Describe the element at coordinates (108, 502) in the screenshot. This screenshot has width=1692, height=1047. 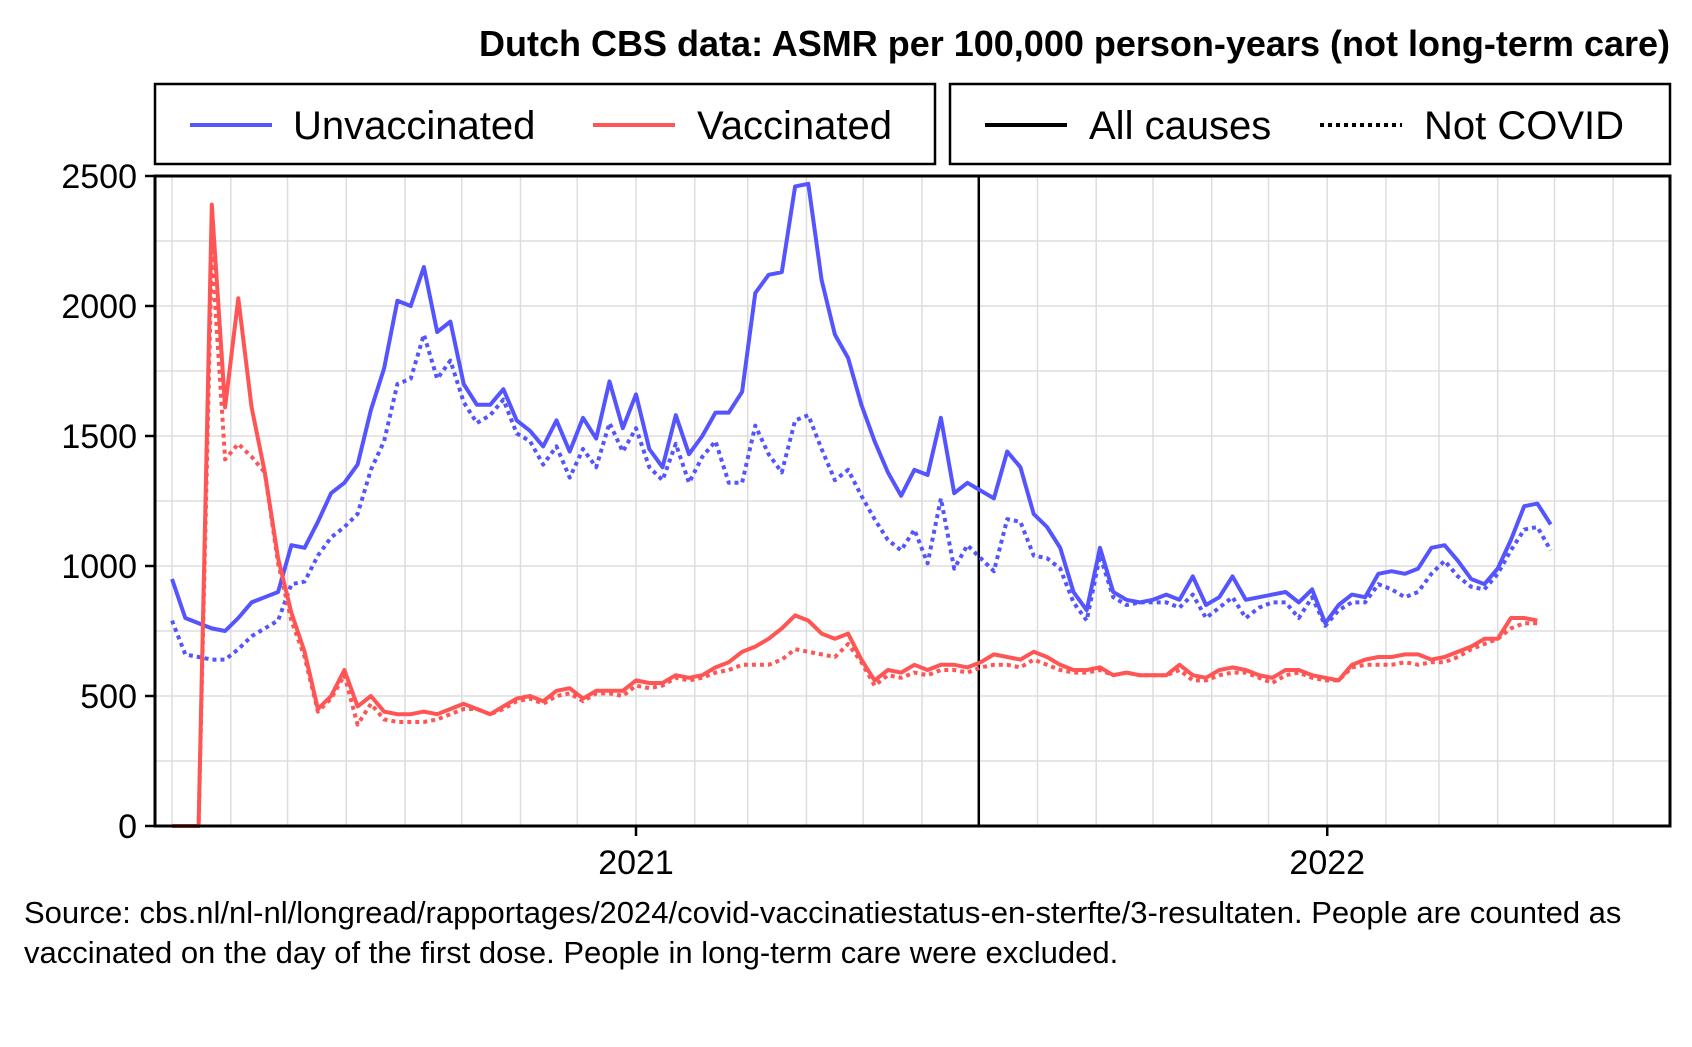
I see `y-axis-tick-labels: 0 500 1000 1500 2000 2500` at that location.